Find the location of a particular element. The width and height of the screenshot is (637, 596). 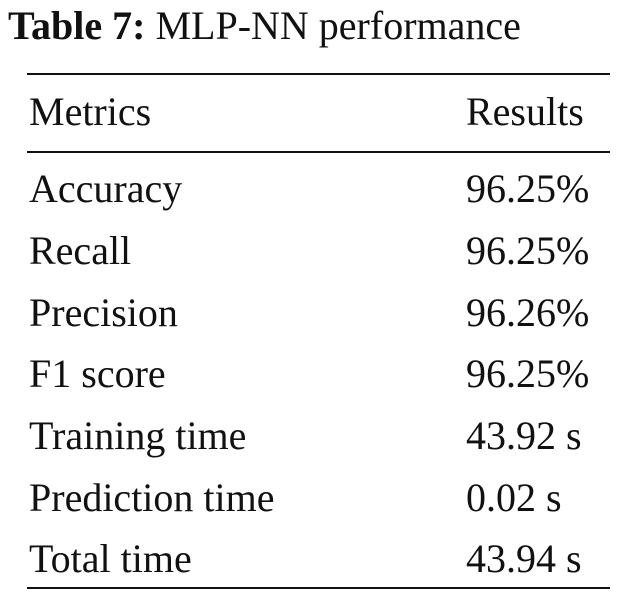

metric-name: Accuracy is located at coordinates (106, 188).